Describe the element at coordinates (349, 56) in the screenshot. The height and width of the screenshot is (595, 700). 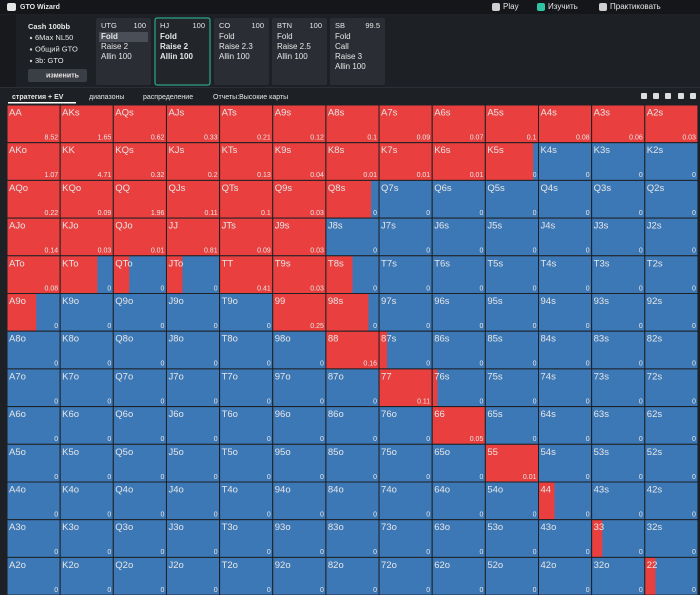
I see `action: Raise 3` at that location.